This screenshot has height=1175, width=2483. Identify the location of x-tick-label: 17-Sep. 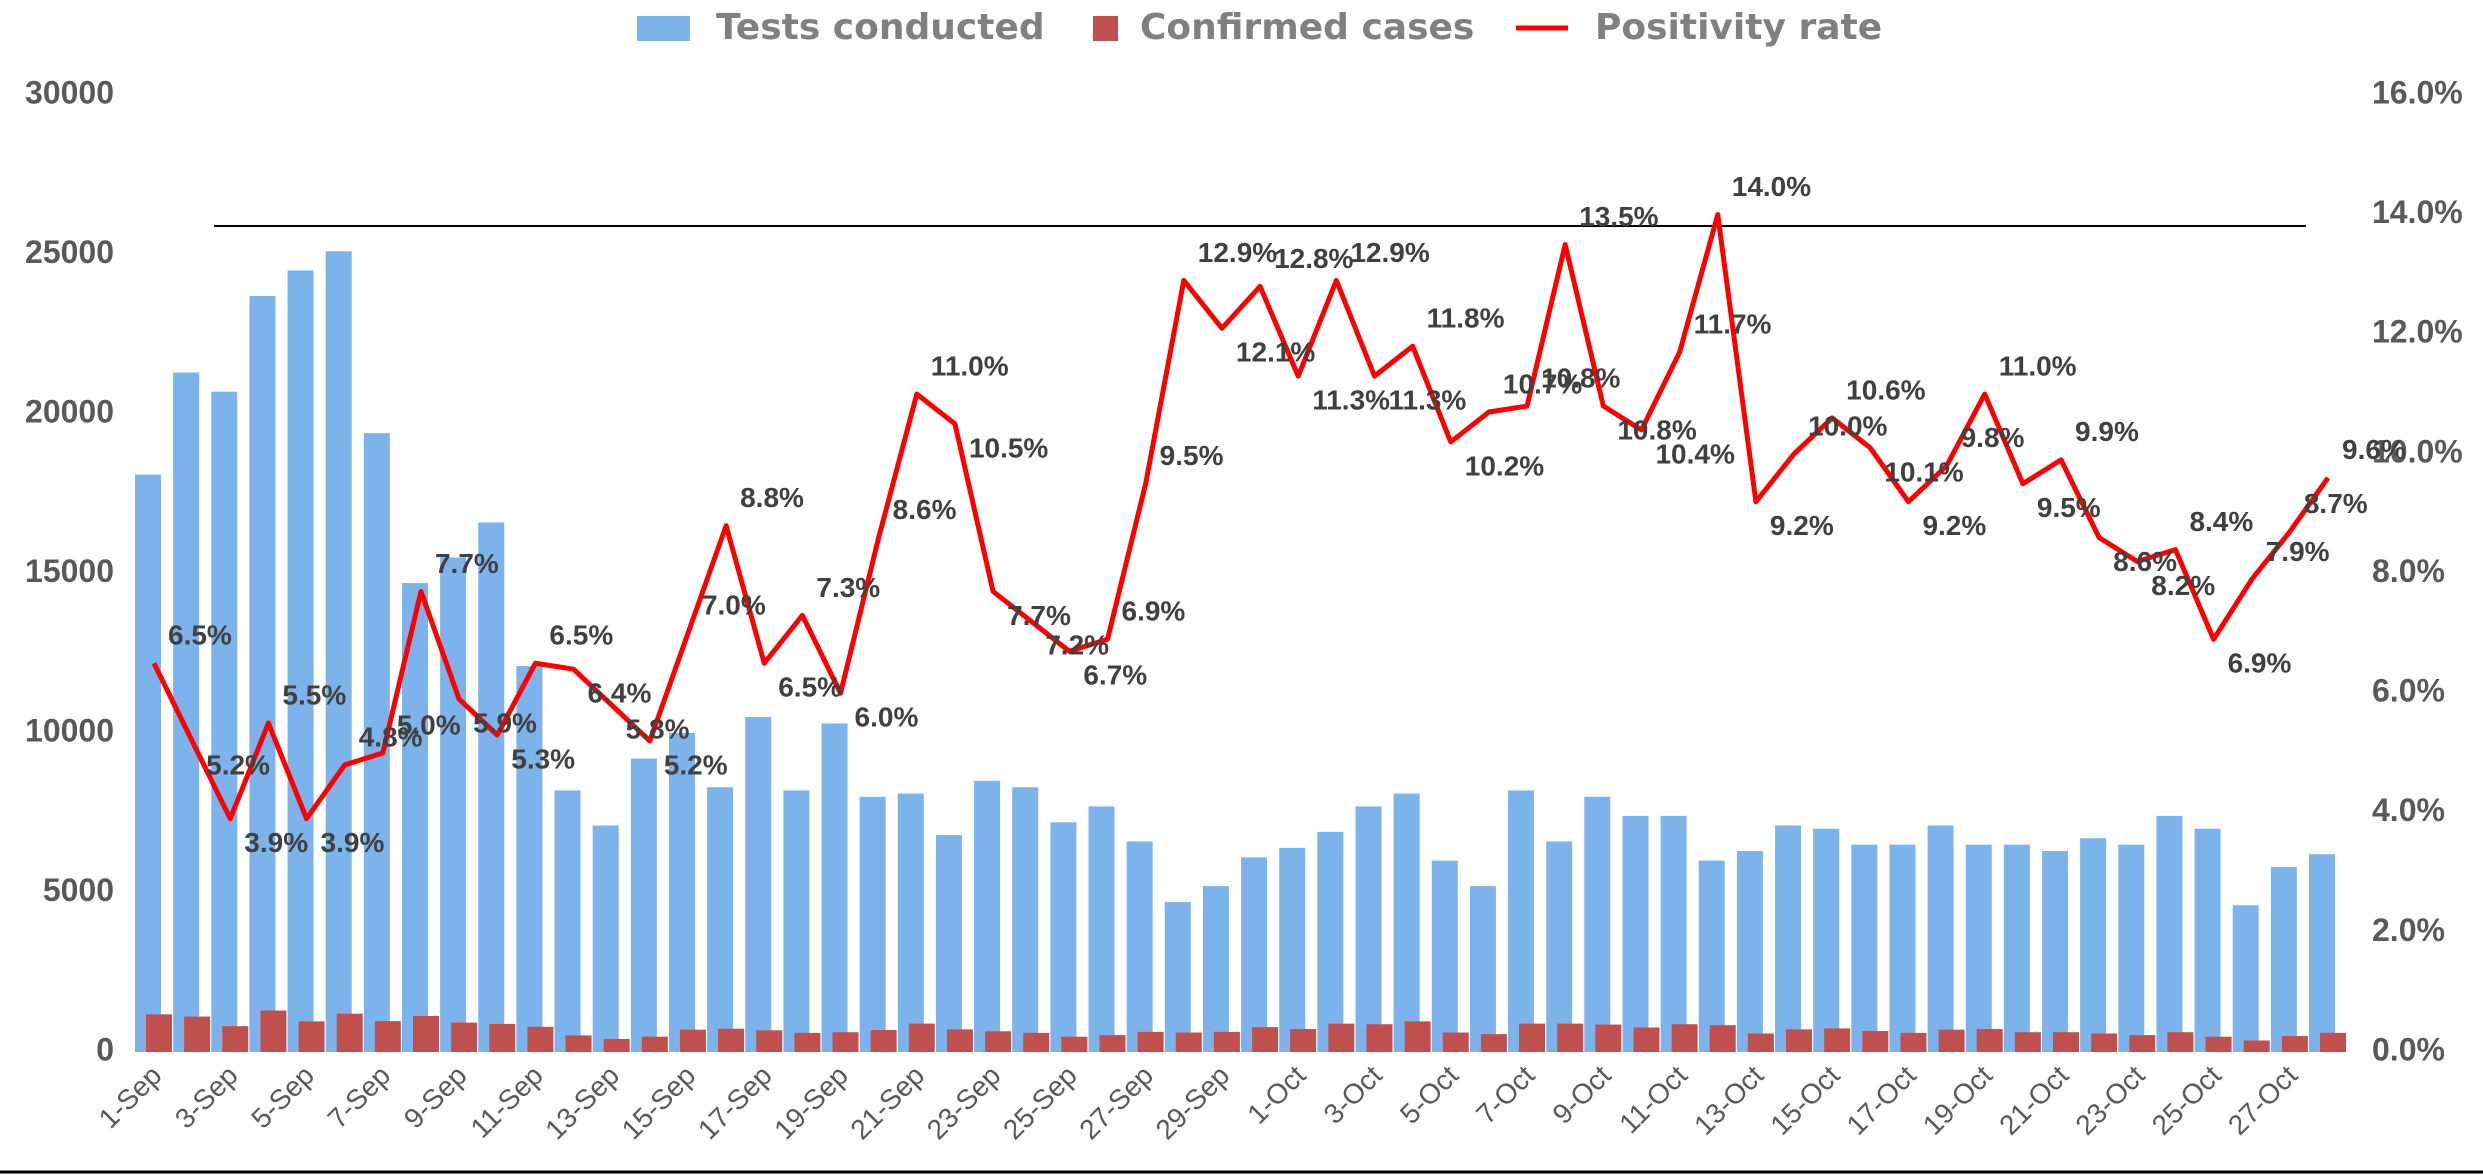
(735, 1103).